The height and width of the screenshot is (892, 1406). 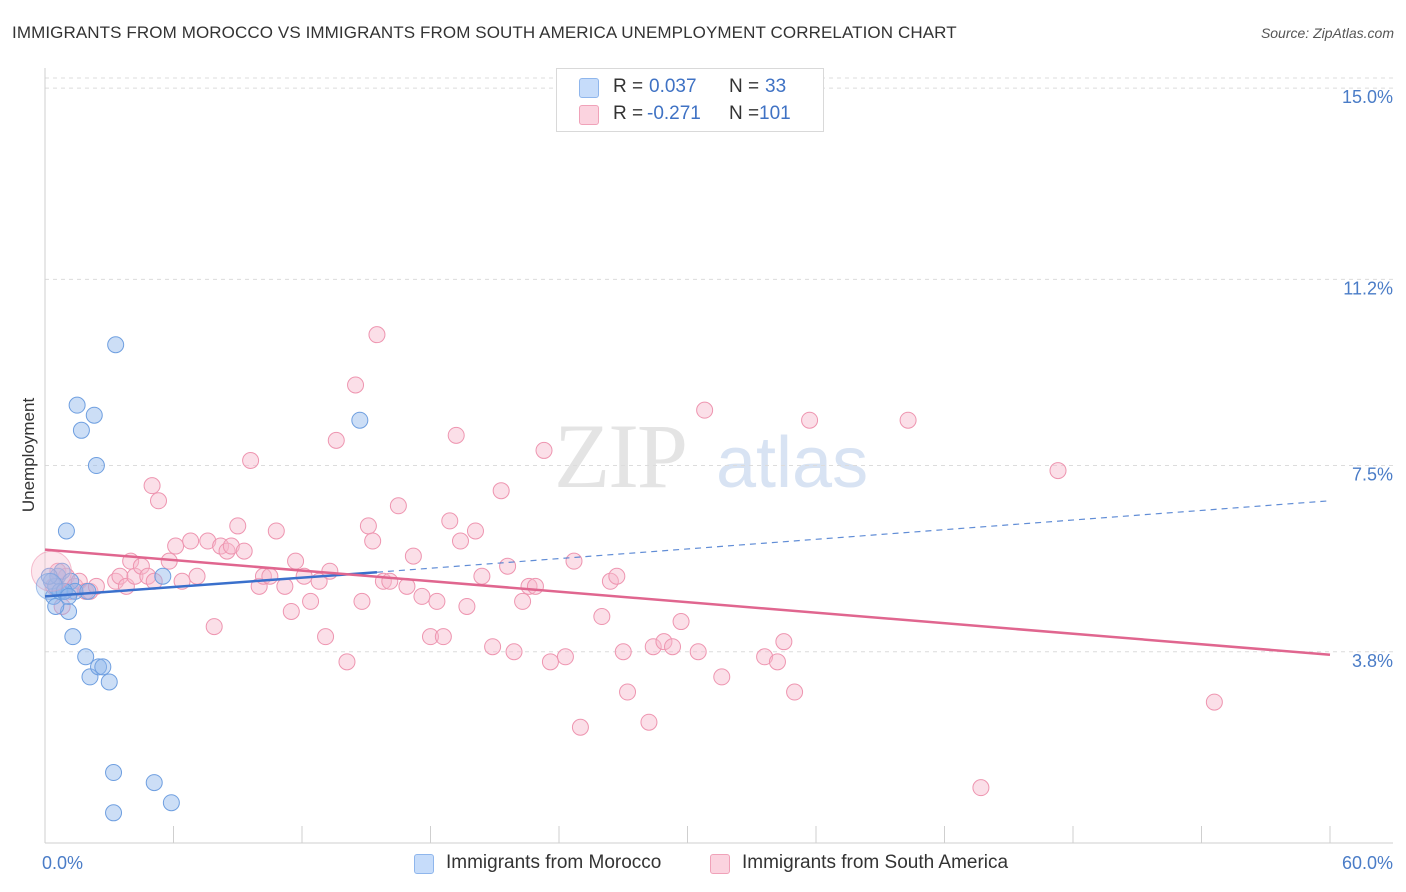 What do you see at coordinates (28, 455) in the screenshot?
I see `y-axis-label: Unemployment` at bounding box center [28, 455].